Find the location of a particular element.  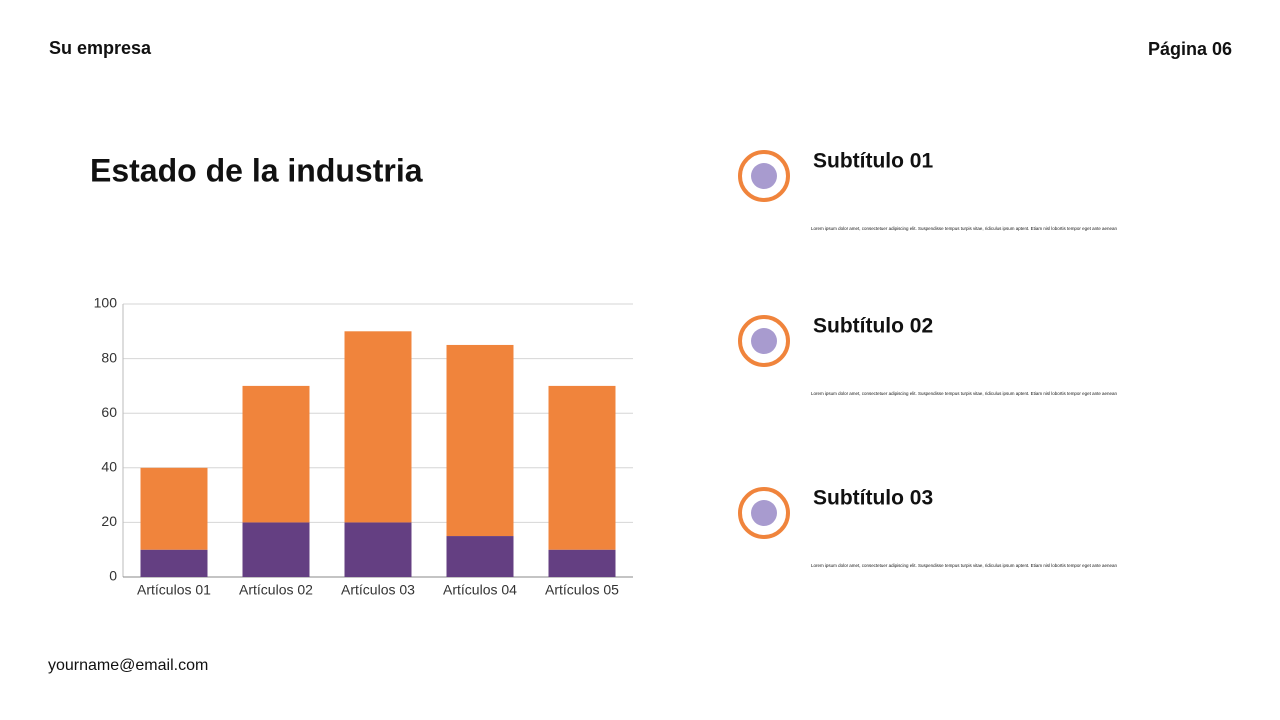

y-tick-label: 0 is located at coordinates (113, 576).